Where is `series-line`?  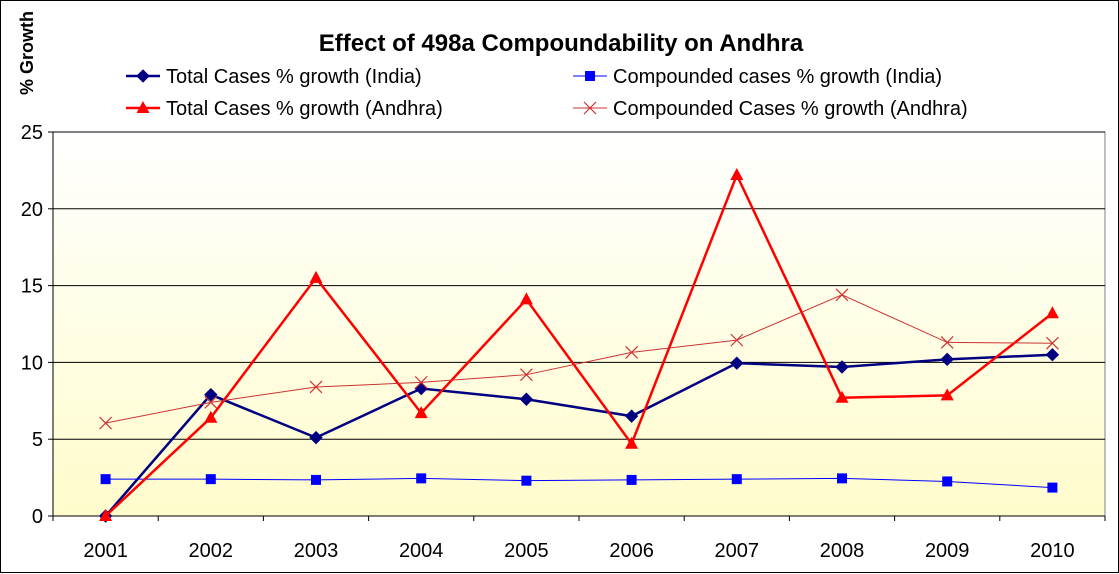
series-line is located at coordinates (579, 483).